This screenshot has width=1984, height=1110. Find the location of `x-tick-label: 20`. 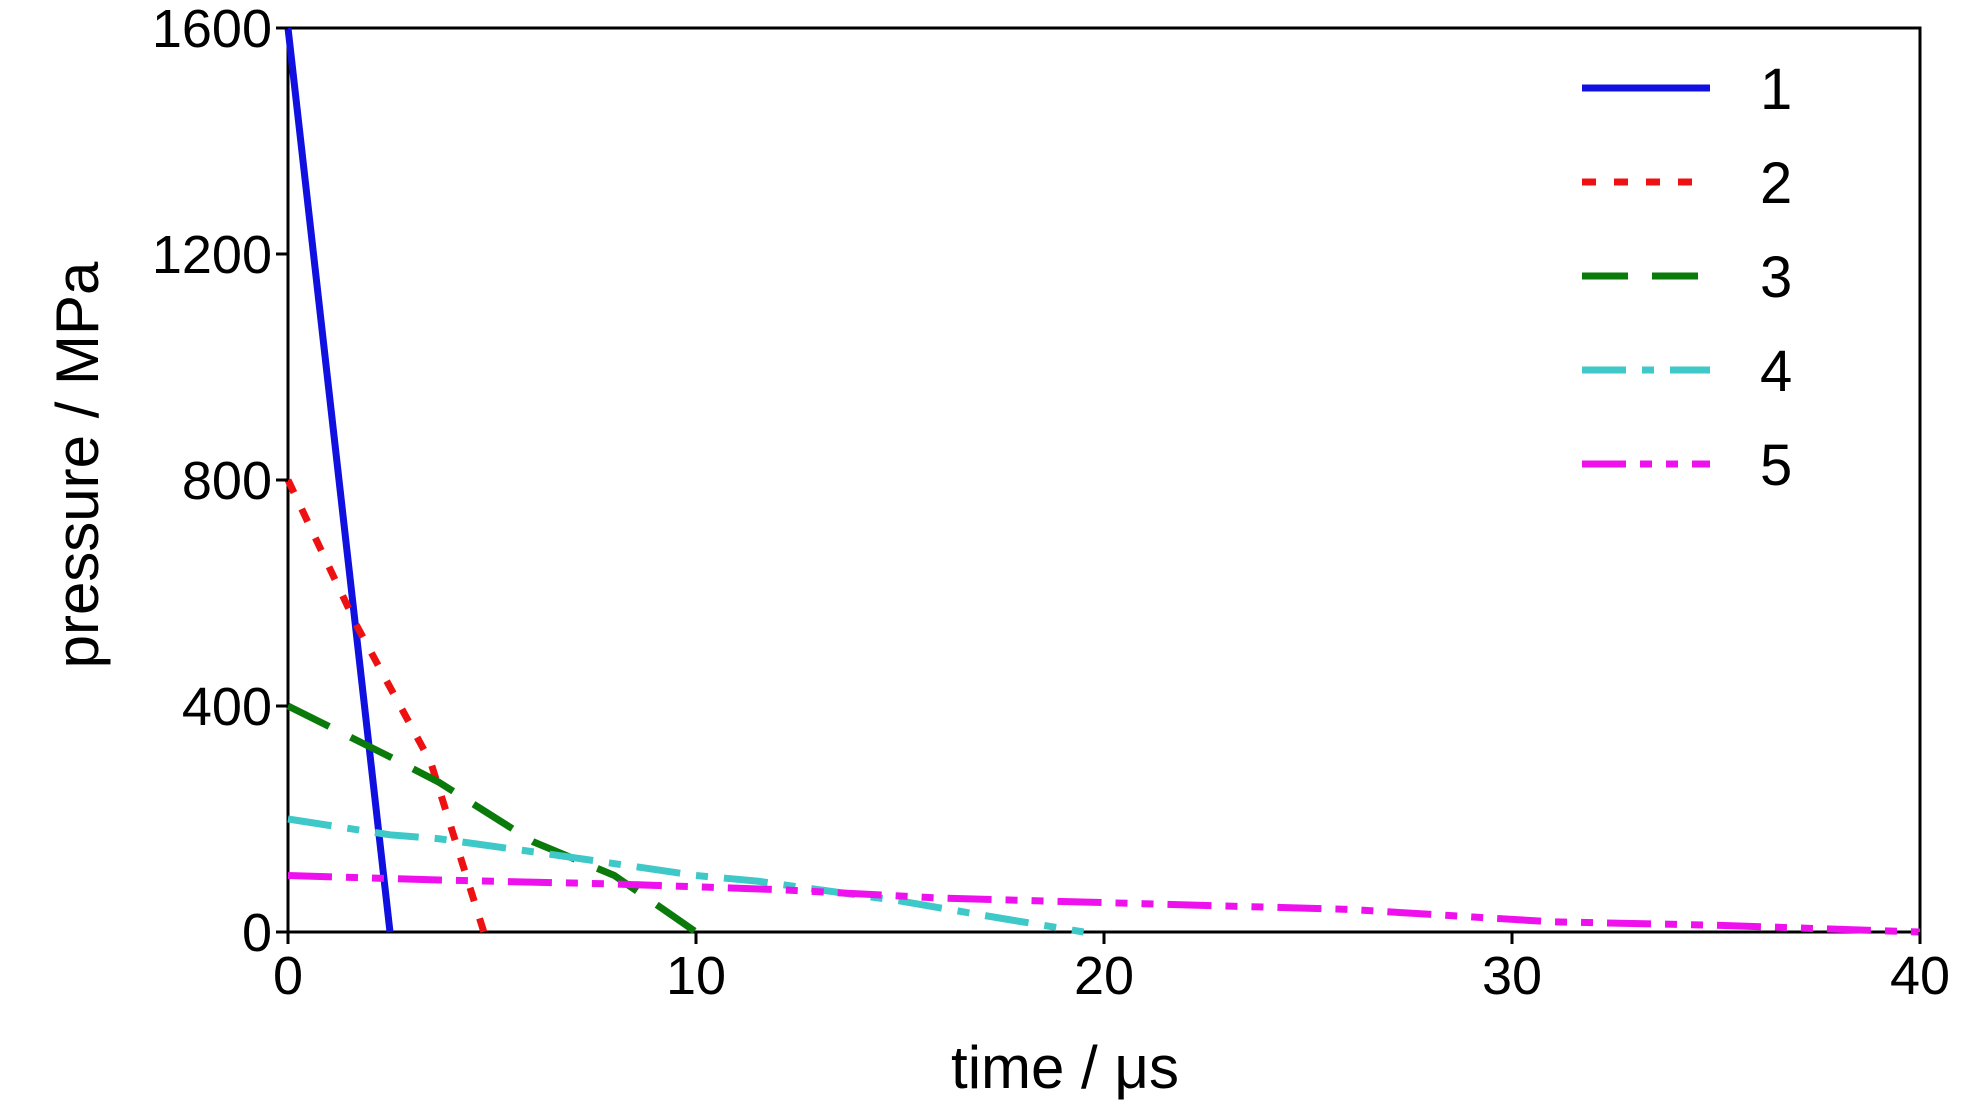

x-tick-label: 20 is located at coordinates (1104, 976).